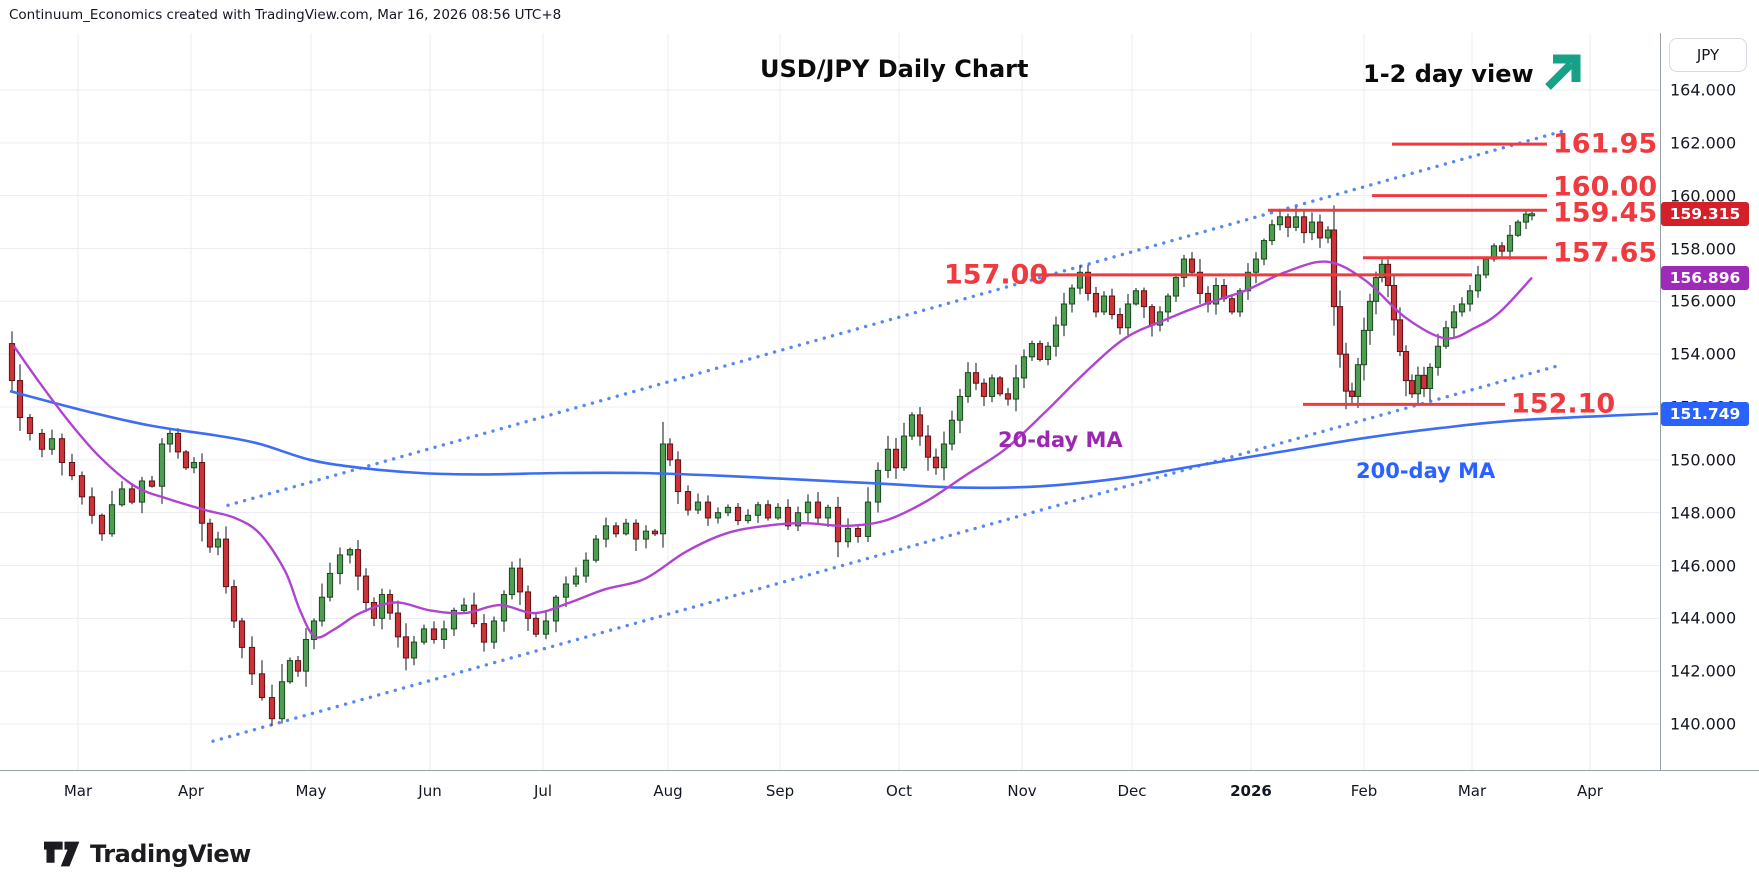 The image size is (1759, 887). What do you see at coordinates (1703, 90) in the screenshot?
I see `price-tick-label: 164.000` at bounding box center [1703, 90].